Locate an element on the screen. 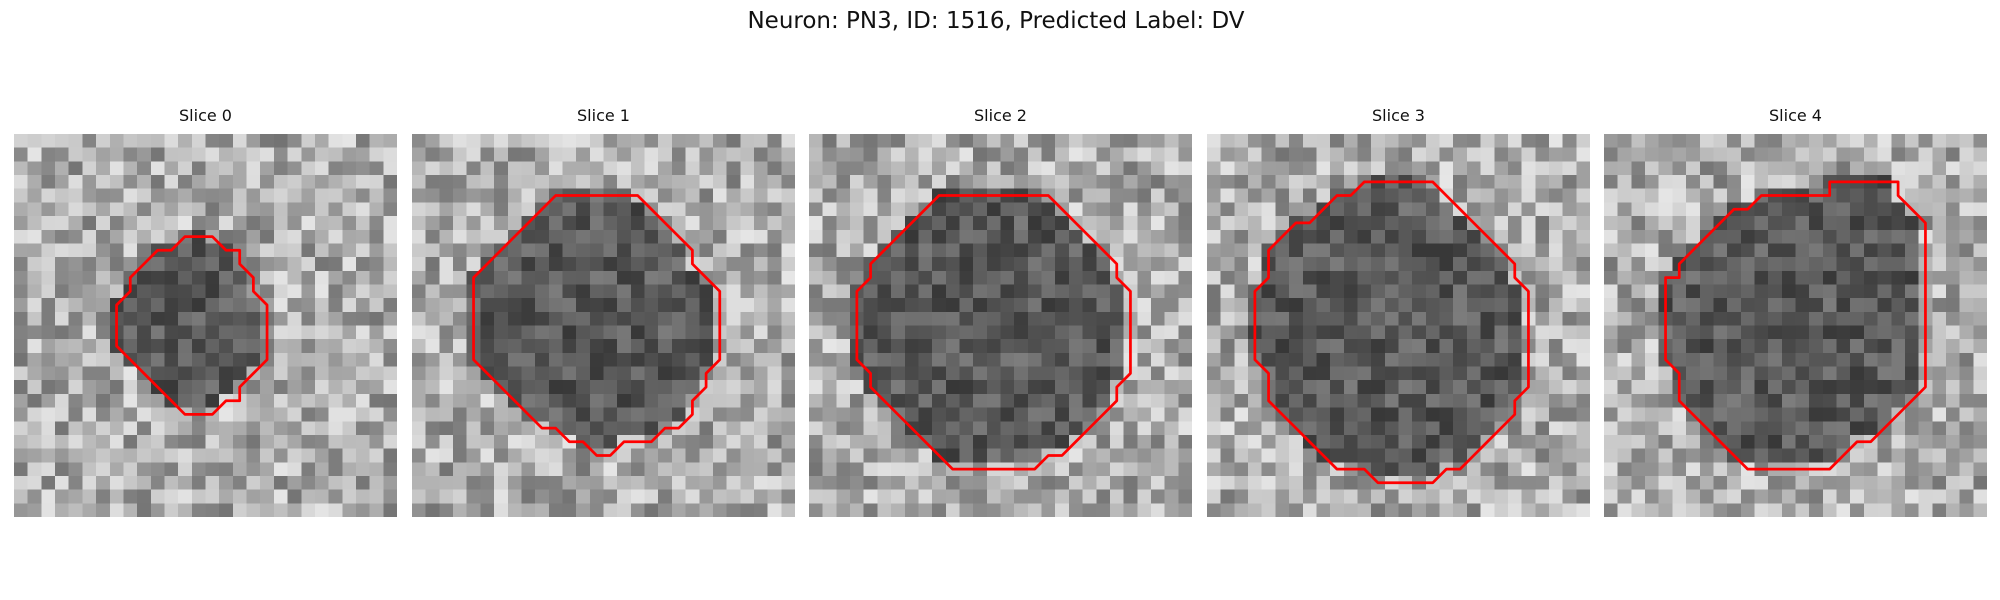  slice-title-0: Slice 0 is located at coordinates (205, 115).